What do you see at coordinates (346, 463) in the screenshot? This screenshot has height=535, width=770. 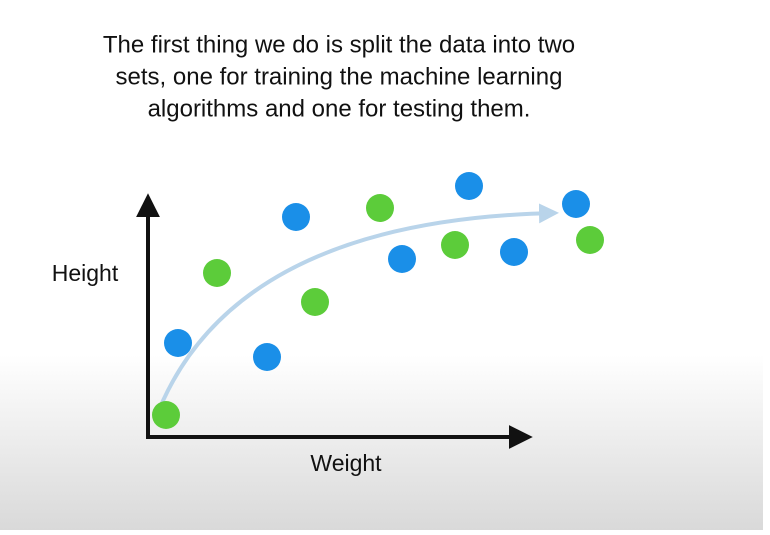 I see `x-axis-label: Weight` at bounding box center [346, 463].